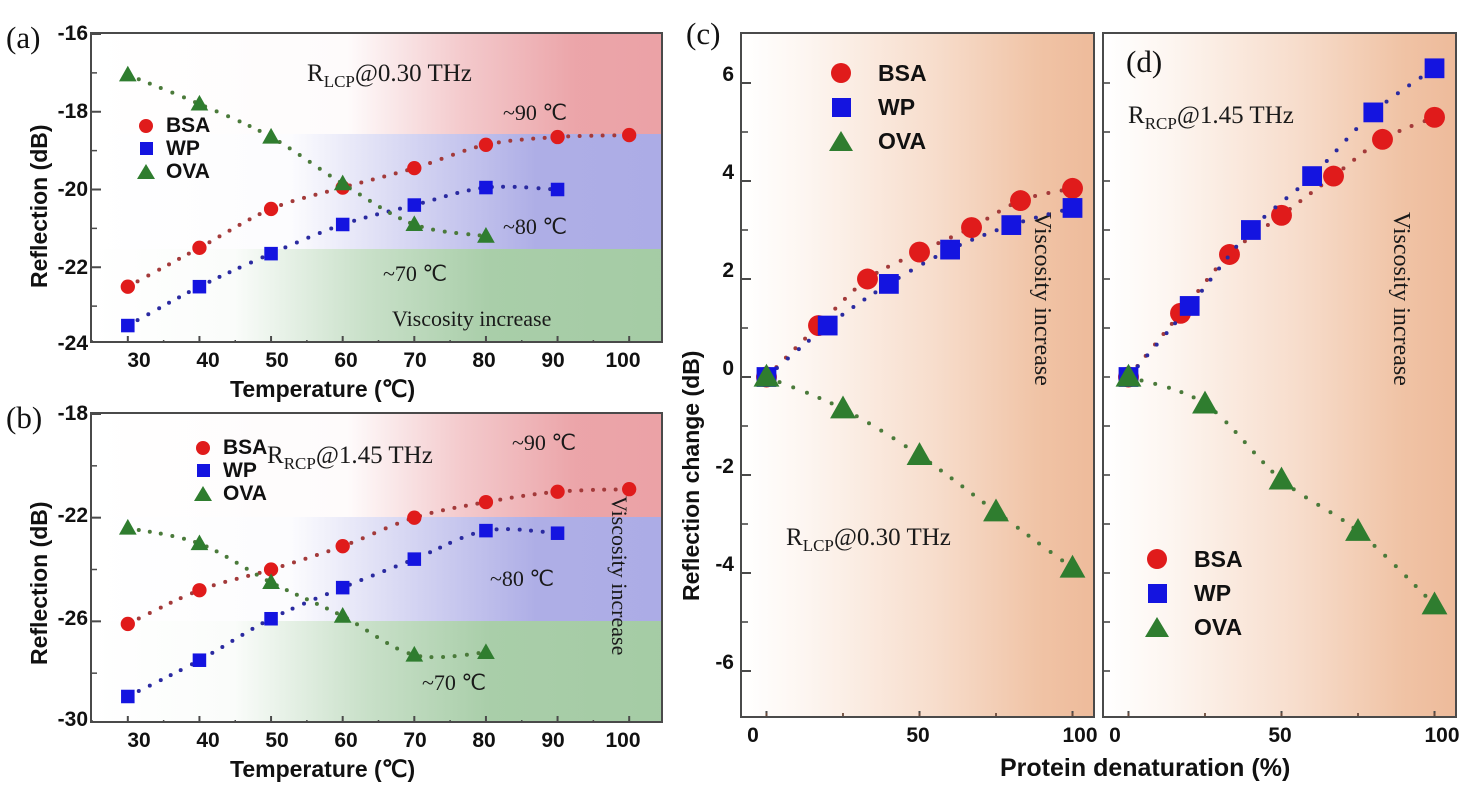 Image resolution: width=1473 pixels, height=803 pixels. I want to click on panel-a-legend: BSA WP OVA, so click(172, 148).